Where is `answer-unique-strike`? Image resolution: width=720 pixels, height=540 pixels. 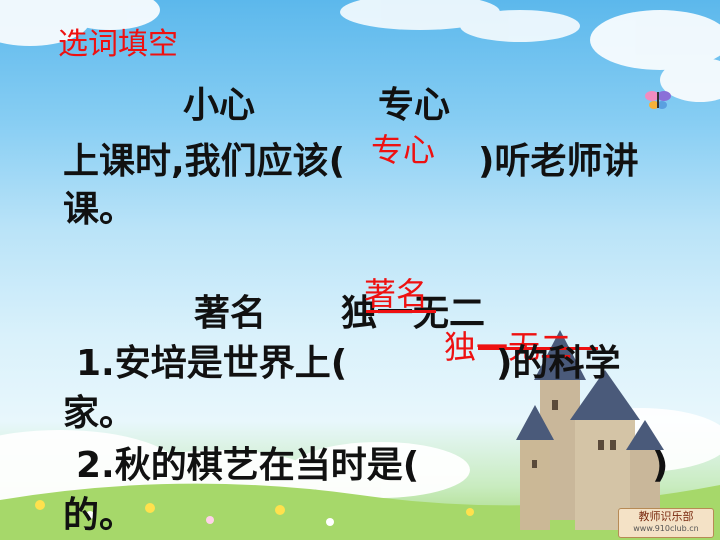
answer-unique-strike is located at coordinates (538, 348).